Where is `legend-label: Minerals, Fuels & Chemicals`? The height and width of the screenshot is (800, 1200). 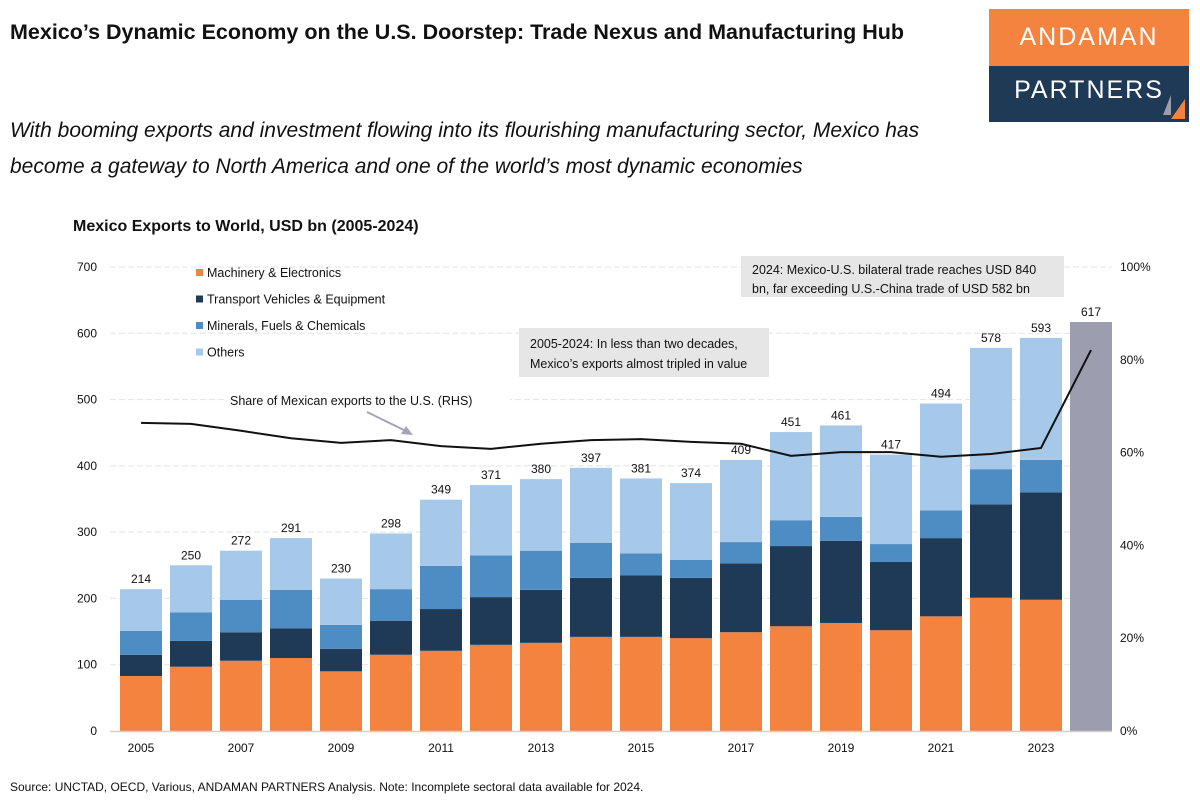 legend-label: Minerals, Fuels & Chemicals is located at coordinates (286, 326).